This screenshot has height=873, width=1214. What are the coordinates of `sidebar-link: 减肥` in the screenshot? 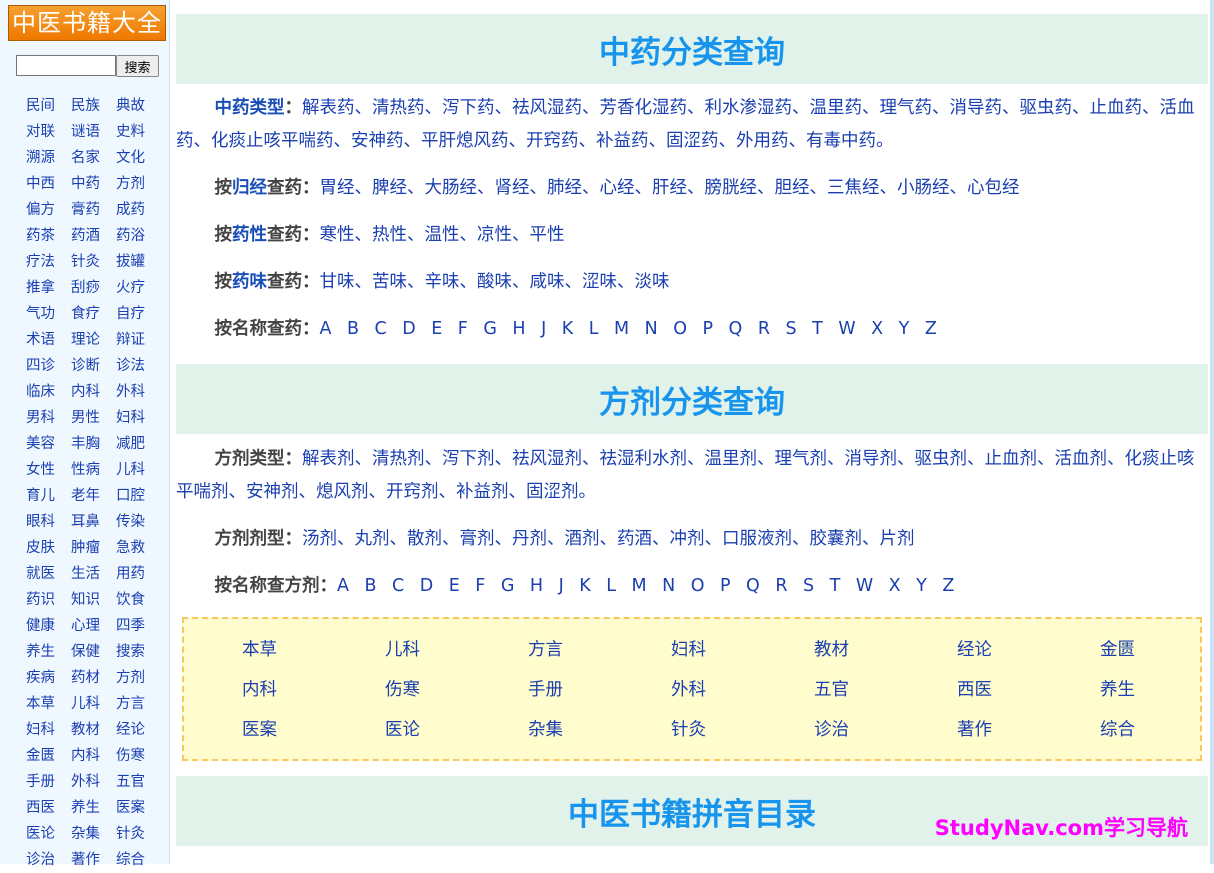 It's located at (130, 444).